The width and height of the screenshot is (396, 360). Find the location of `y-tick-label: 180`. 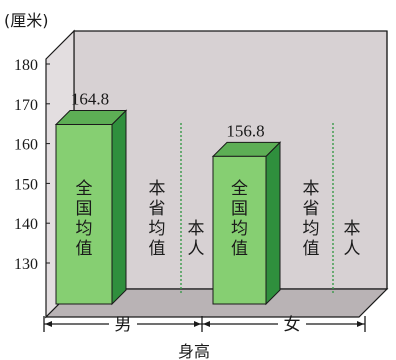

y-tick-label: 180 is located at coordinates (26, 65).